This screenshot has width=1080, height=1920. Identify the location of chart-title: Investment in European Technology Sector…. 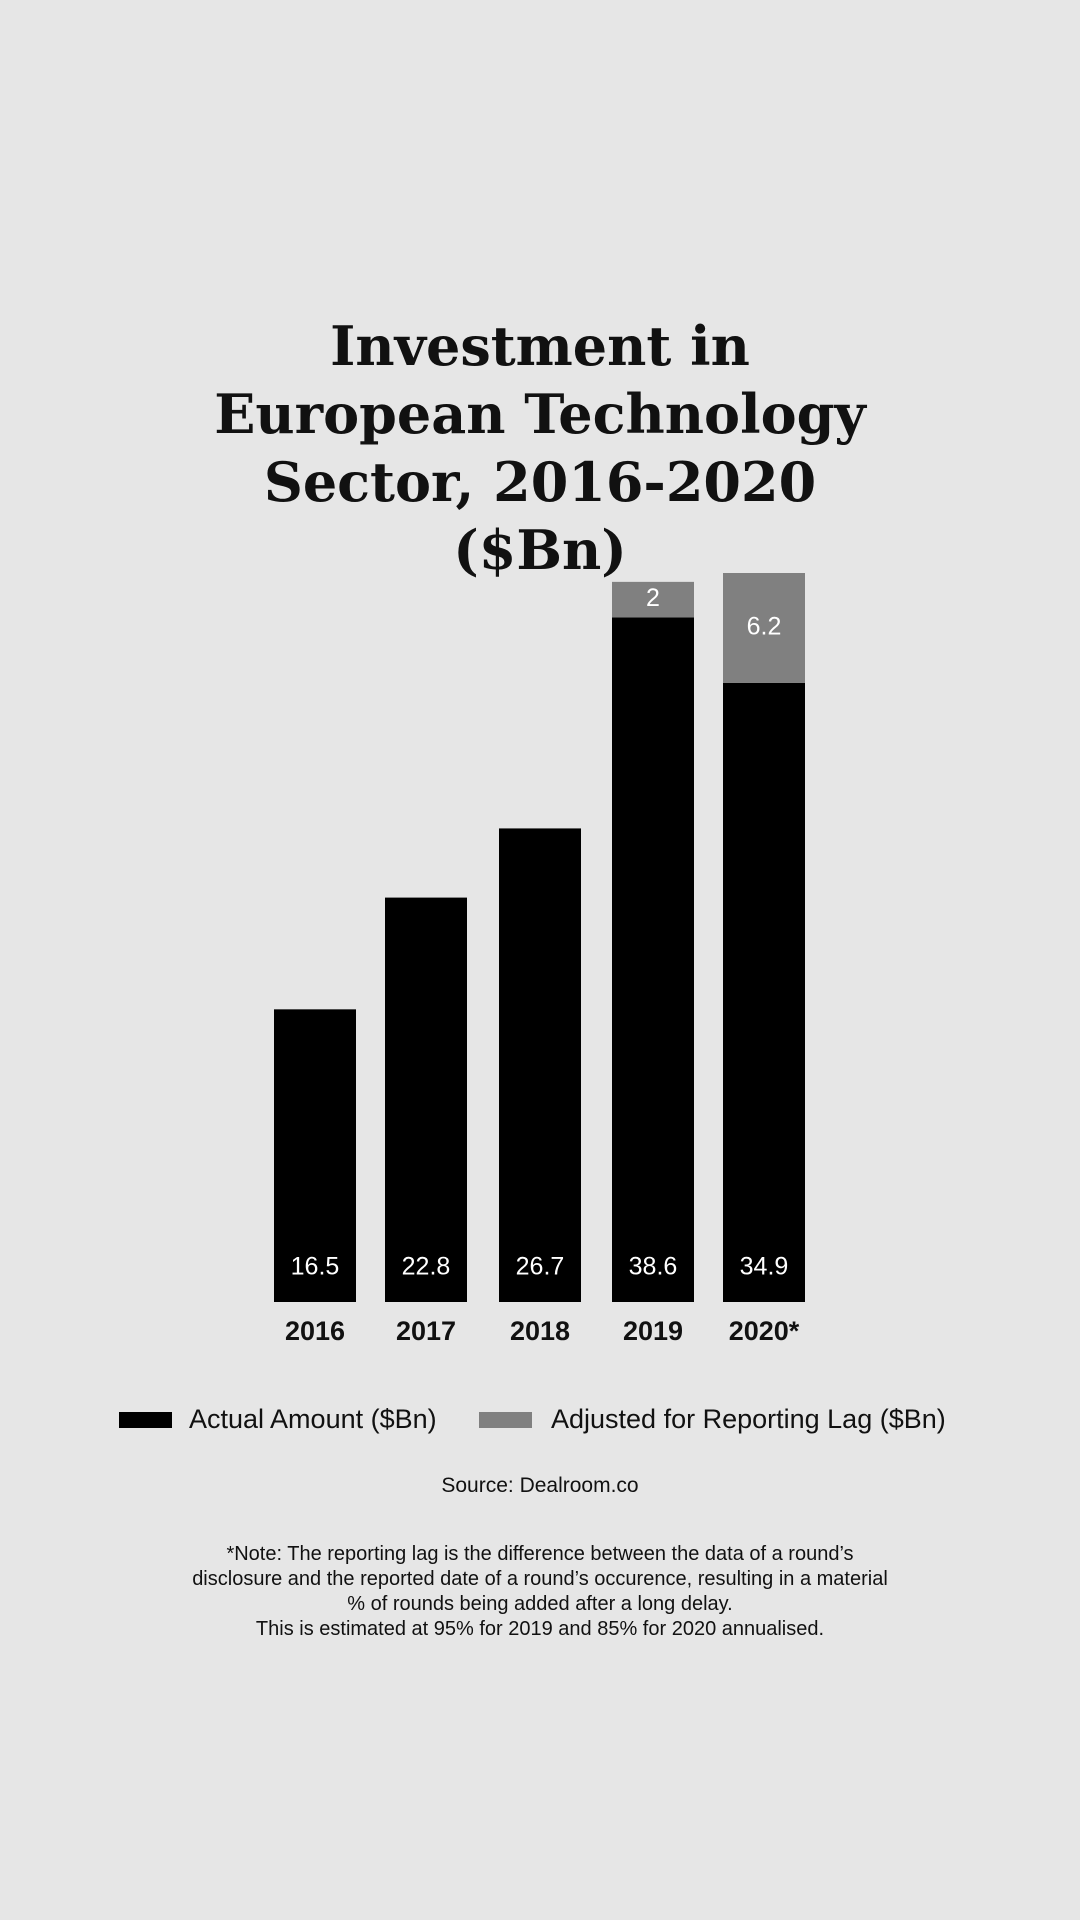
(540, 448).